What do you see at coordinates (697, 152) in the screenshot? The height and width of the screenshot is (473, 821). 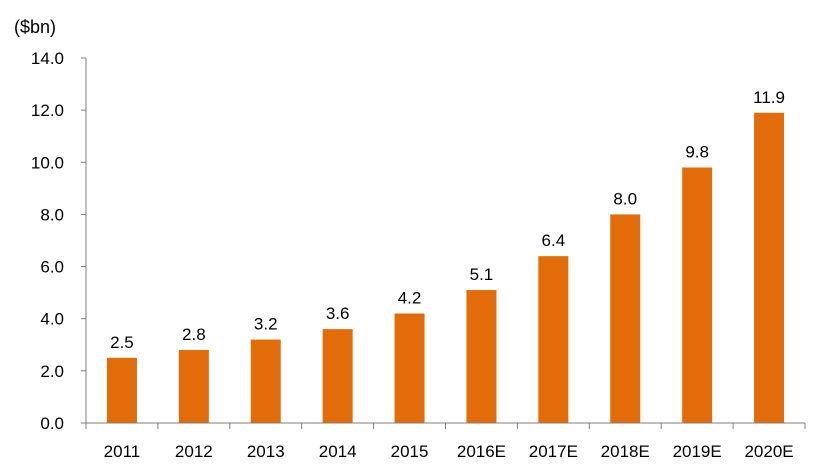 I see `data-label-2019e: 9.8` at bounding box center [697, 152].